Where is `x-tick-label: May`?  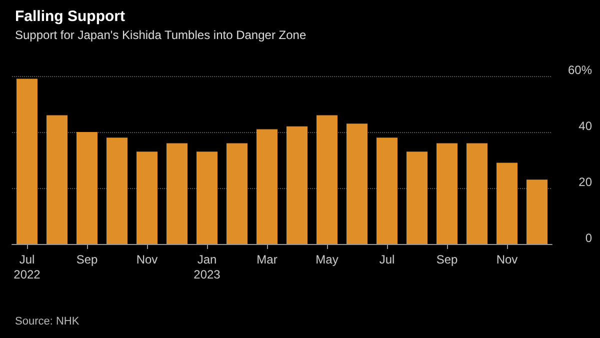 x-tick-label: May is located at coordinates (327, 259).